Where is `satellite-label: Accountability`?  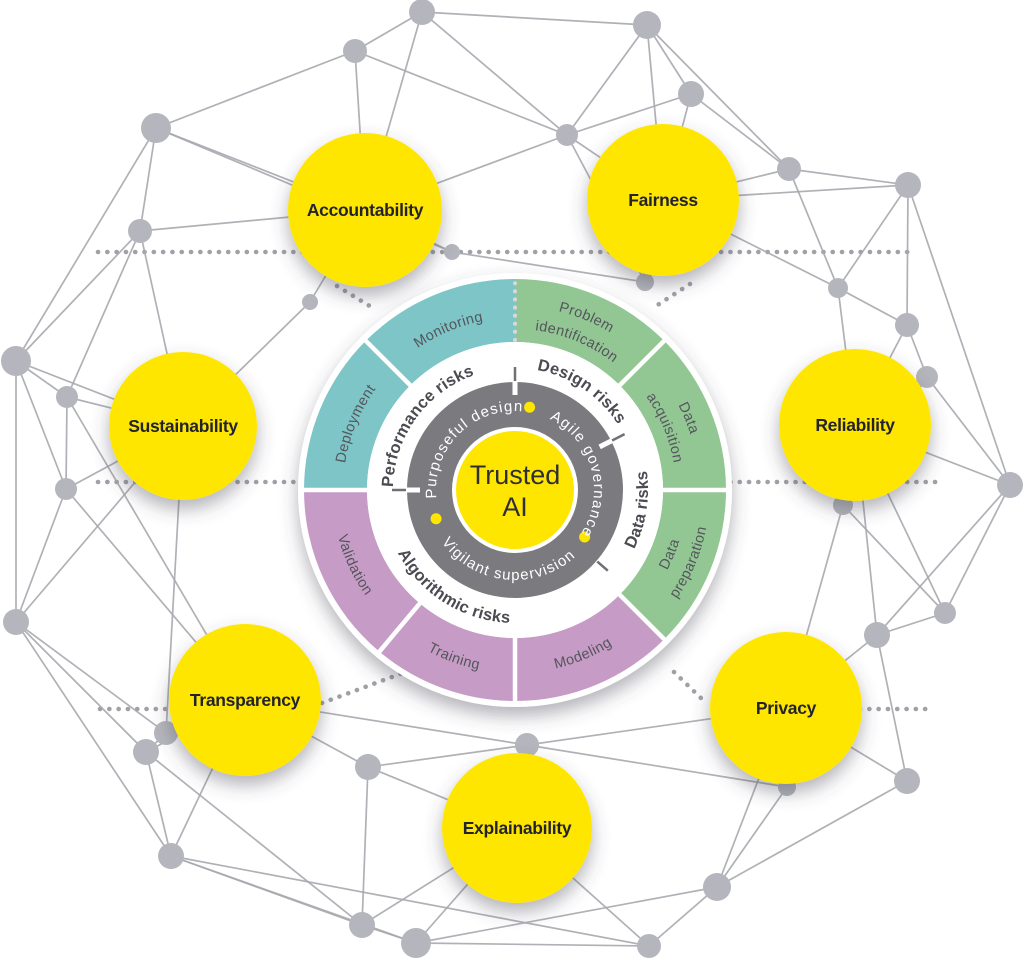
satellite-label: Accountability is located at coordinates (365, 210).